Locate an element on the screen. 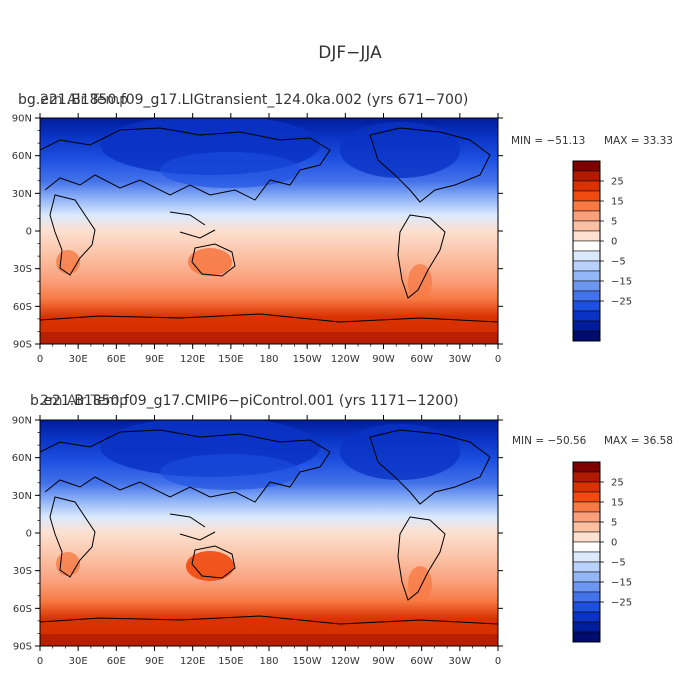 This screenshot has height=700, width=700. panel-1-lon-tick-label: 30W is located at coordinates (460, 359).